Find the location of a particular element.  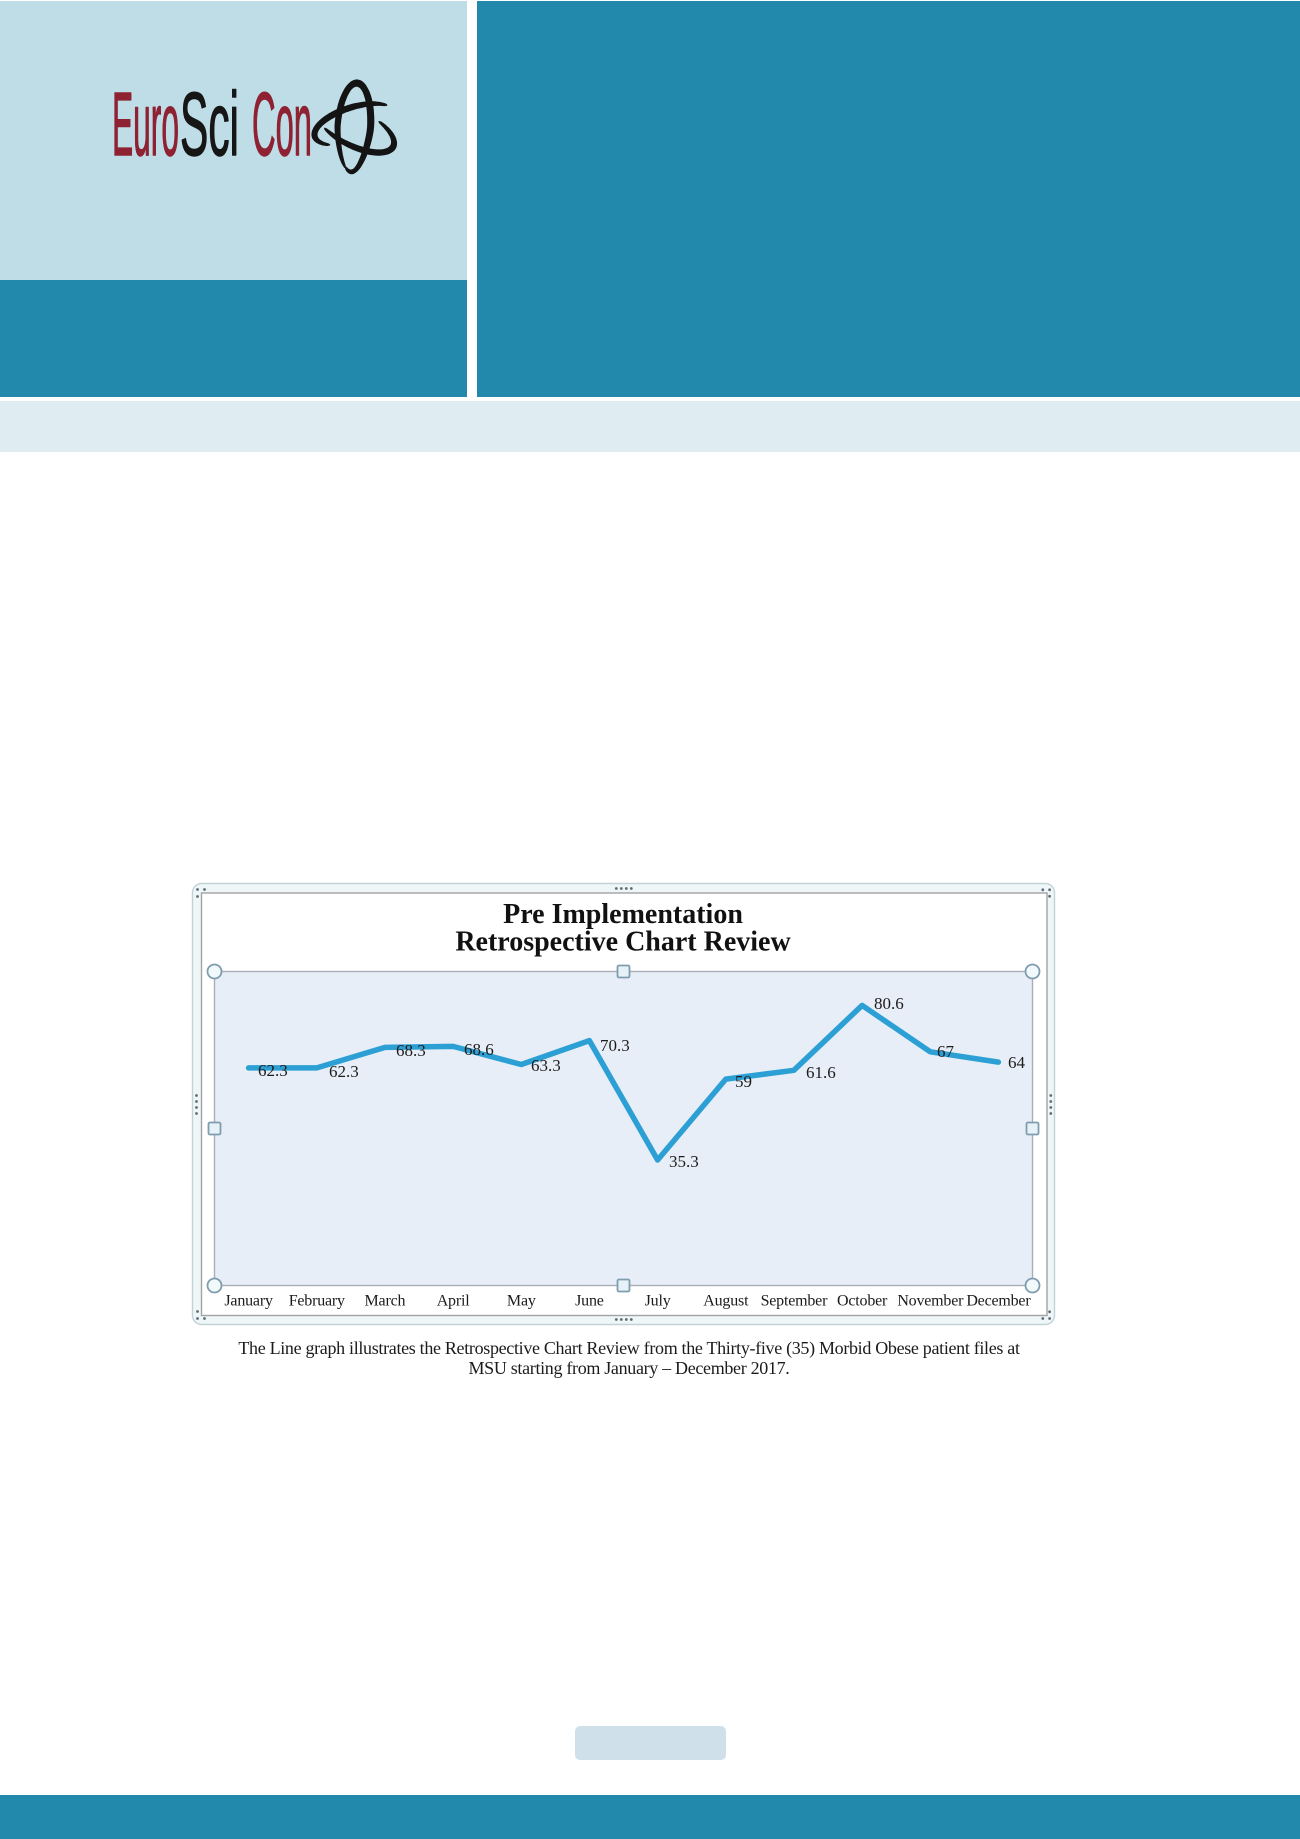

svg-text: Euro is located at coordinates (145, 125).